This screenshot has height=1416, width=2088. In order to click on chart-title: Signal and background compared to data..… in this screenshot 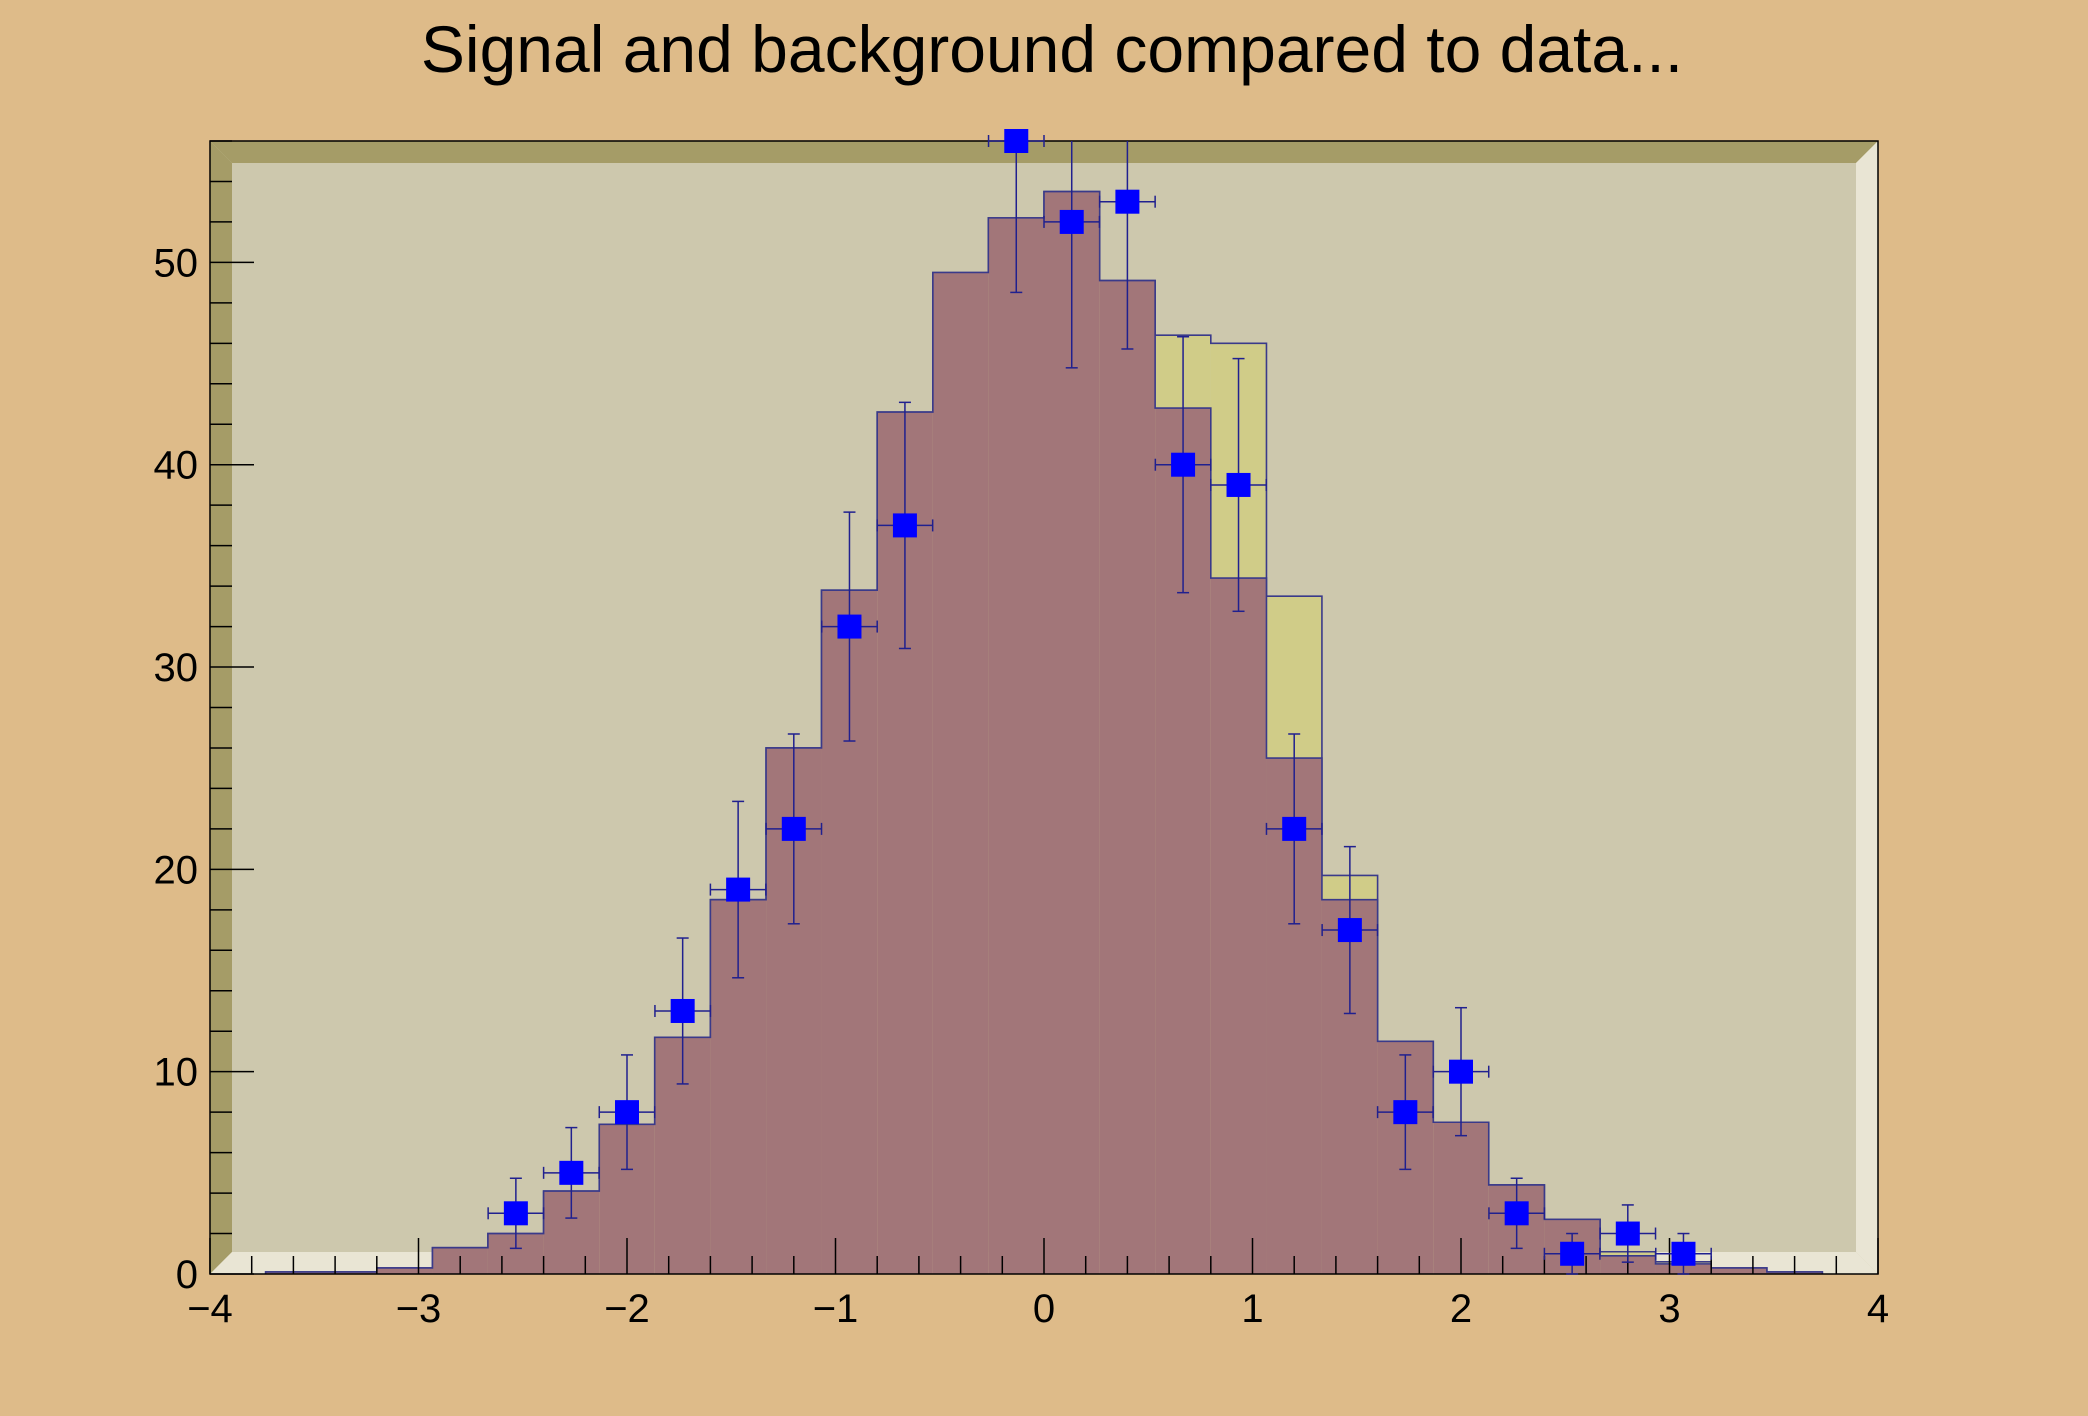, I will do `click(1052, 49)`.